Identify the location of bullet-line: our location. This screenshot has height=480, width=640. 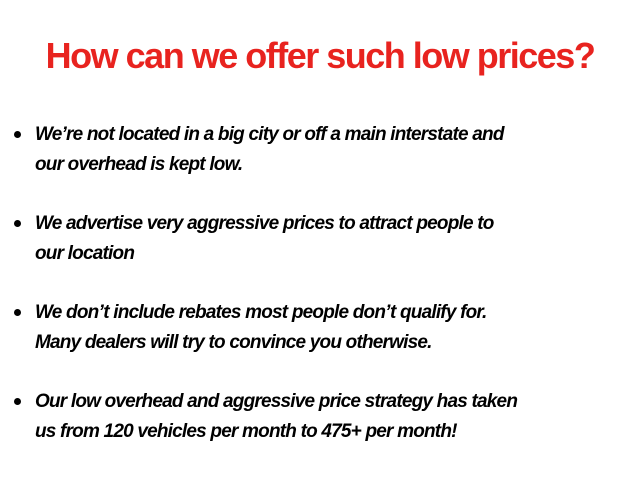
(85, 253).